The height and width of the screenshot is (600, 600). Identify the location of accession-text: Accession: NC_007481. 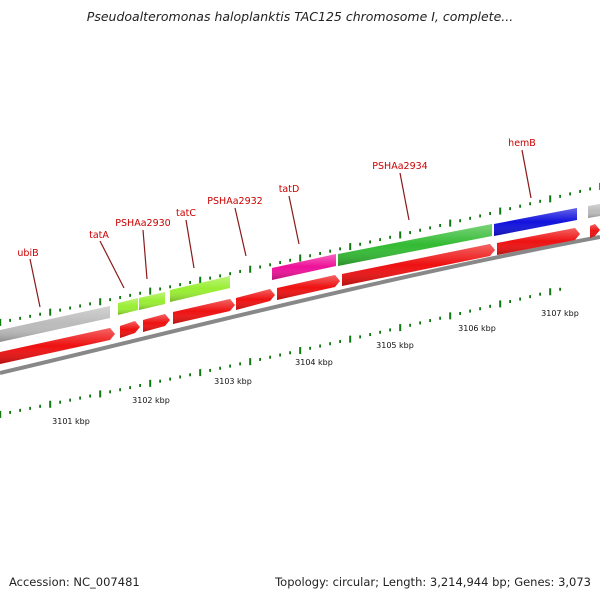
(74, 582).